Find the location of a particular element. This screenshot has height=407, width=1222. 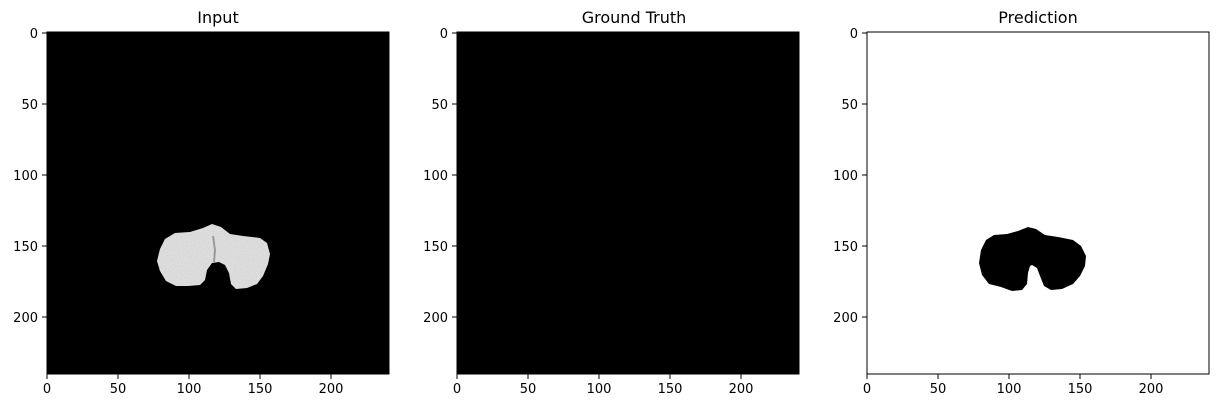

x-axis-prediction: 0 50 100 150 200 is located at coordinates (1013, 385).